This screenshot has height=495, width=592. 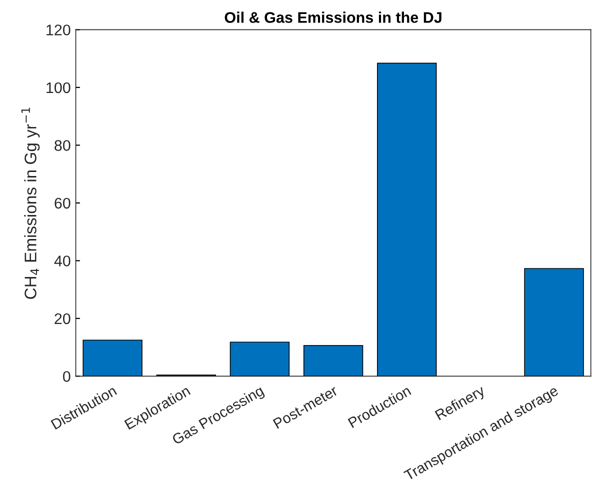 I want to click on y-tick-label: 20, so click(x=62, y=318).